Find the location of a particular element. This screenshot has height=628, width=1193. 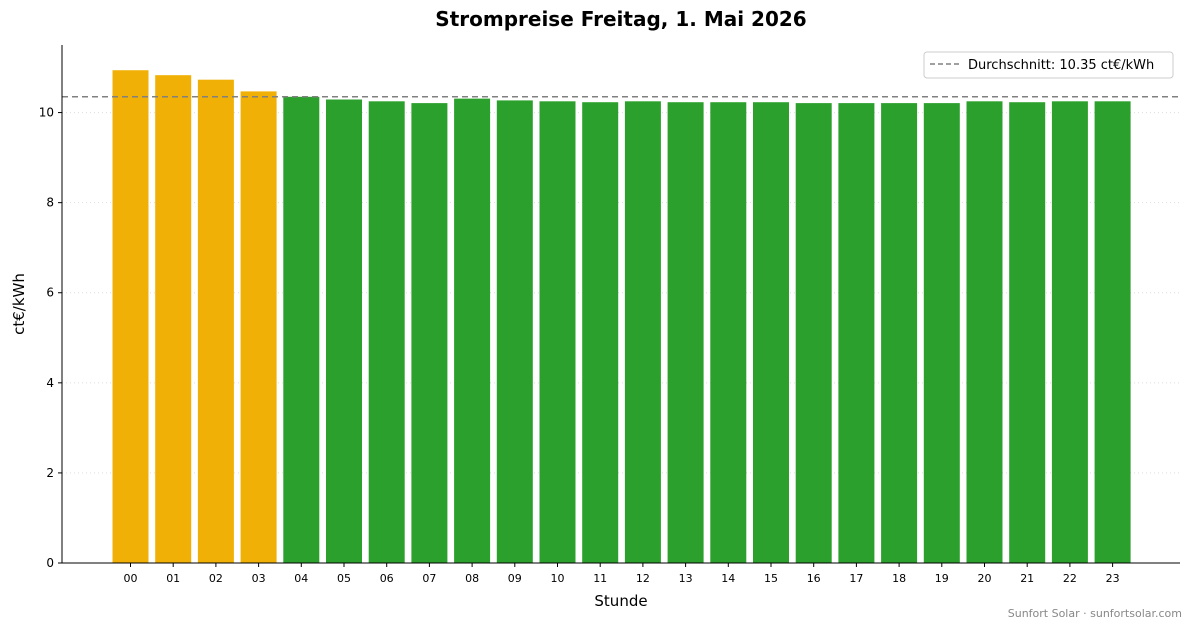

x-tick-label-00: 00 is located at coordinates (131, 578).